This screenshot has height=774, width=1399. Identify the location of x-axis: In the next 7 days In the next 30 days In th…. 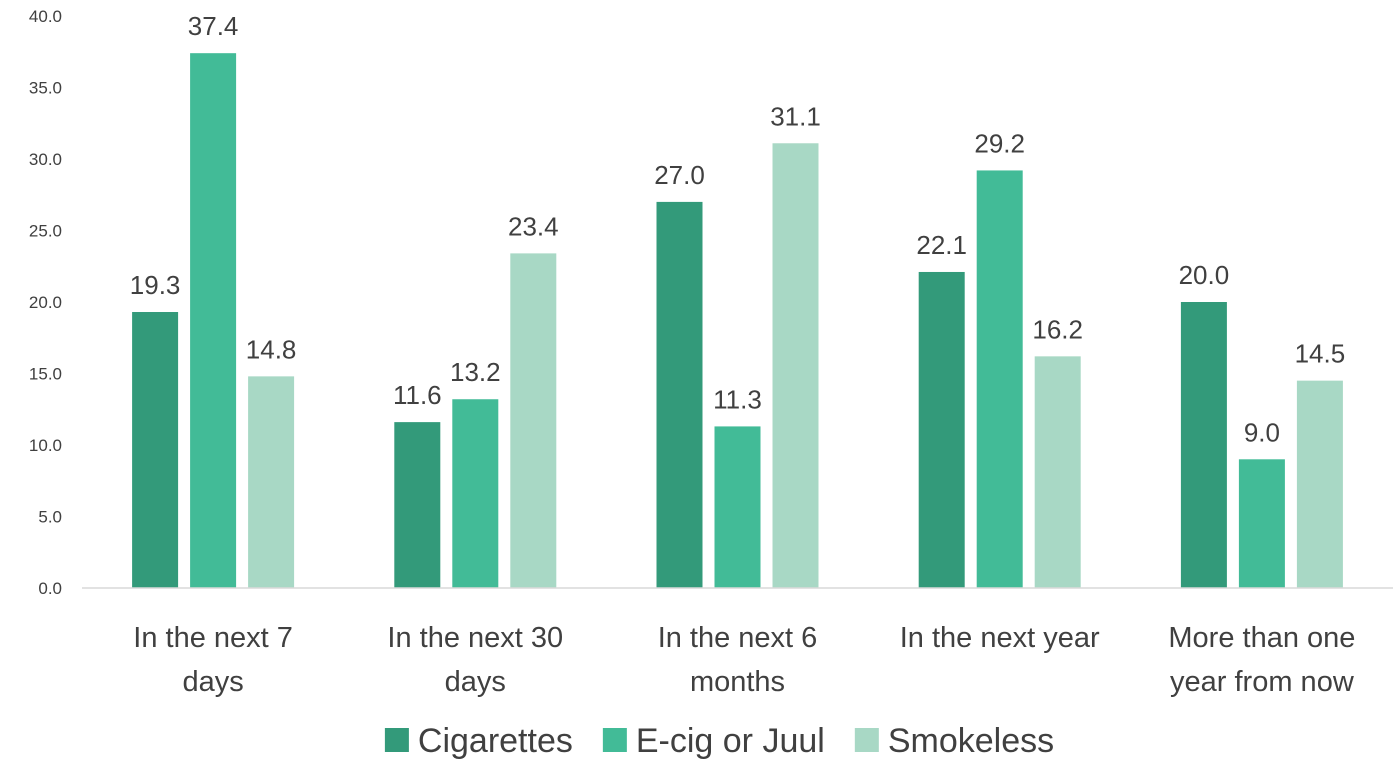
(744, 660).